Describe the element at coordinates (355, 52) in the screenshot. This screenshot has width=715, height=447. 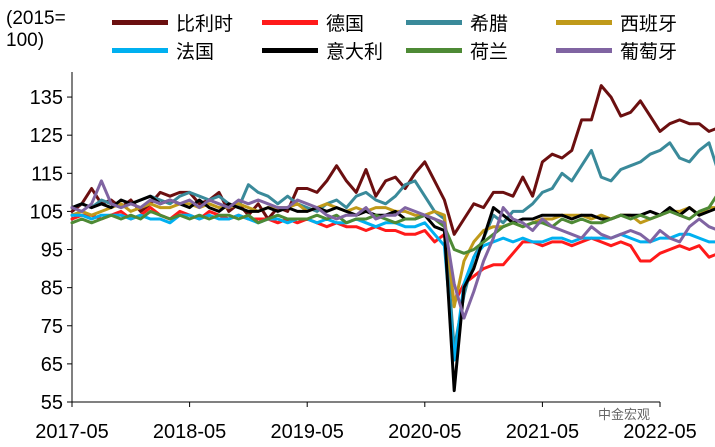
I see `legend-label: 意大利` at that location.